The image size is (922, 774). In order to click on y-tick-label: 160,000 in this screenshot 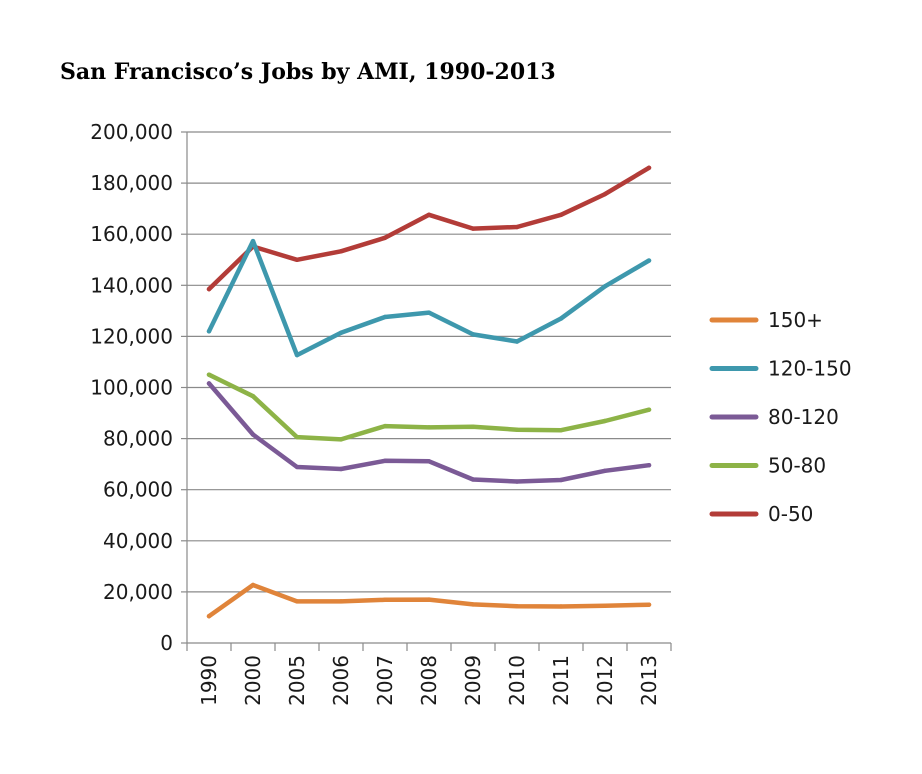, I will do `click(131, 234)`.